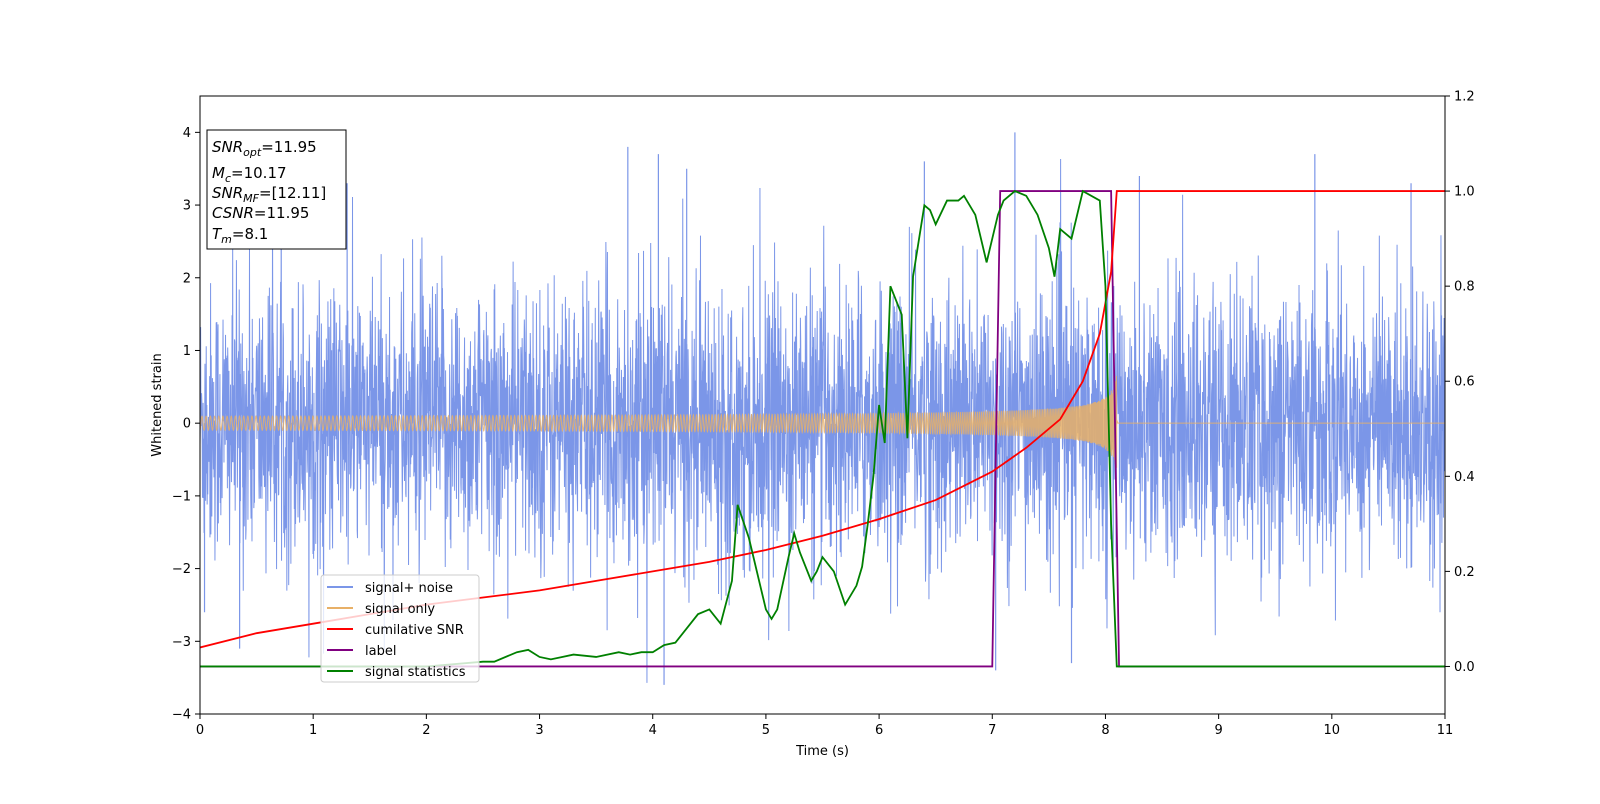  What do you see at coordinates (181, 496) in the screenshot?
I see `y-left-tick-label: −1` at bounding box center [181, 496].